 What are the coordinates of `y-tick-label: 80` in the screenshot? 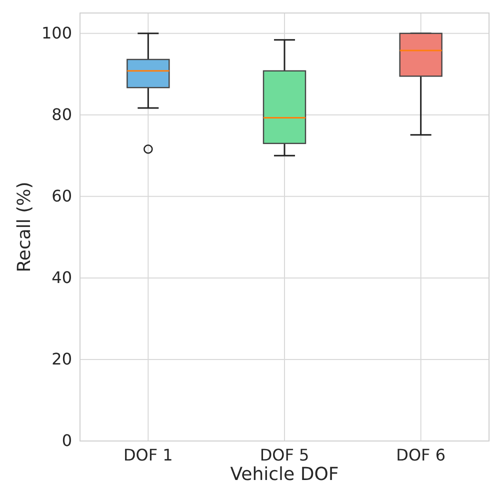 It's located at (62, 114).